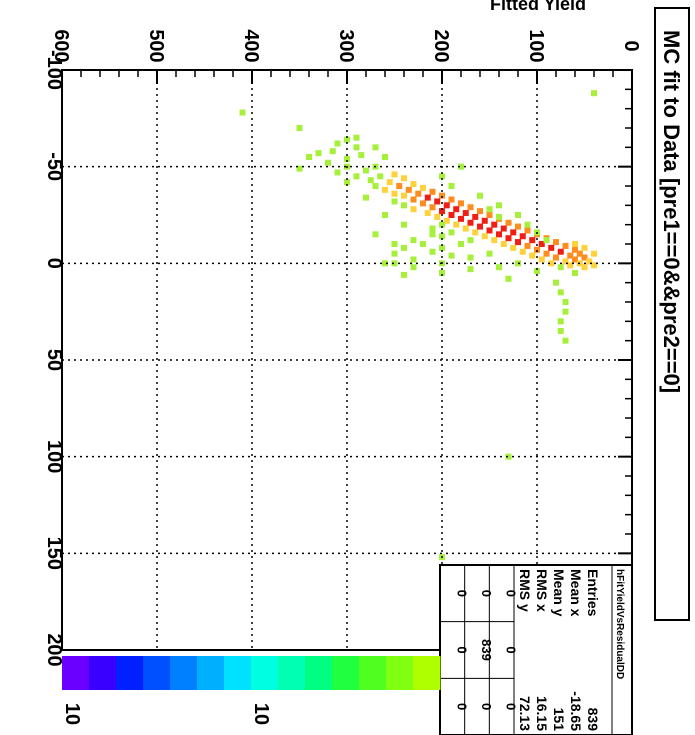 Image resolution: width=695 pixels, height=735 pixels. I want to click on x-tick-labels: -100 -50 0 50 100 150 200, so click(54, 358).